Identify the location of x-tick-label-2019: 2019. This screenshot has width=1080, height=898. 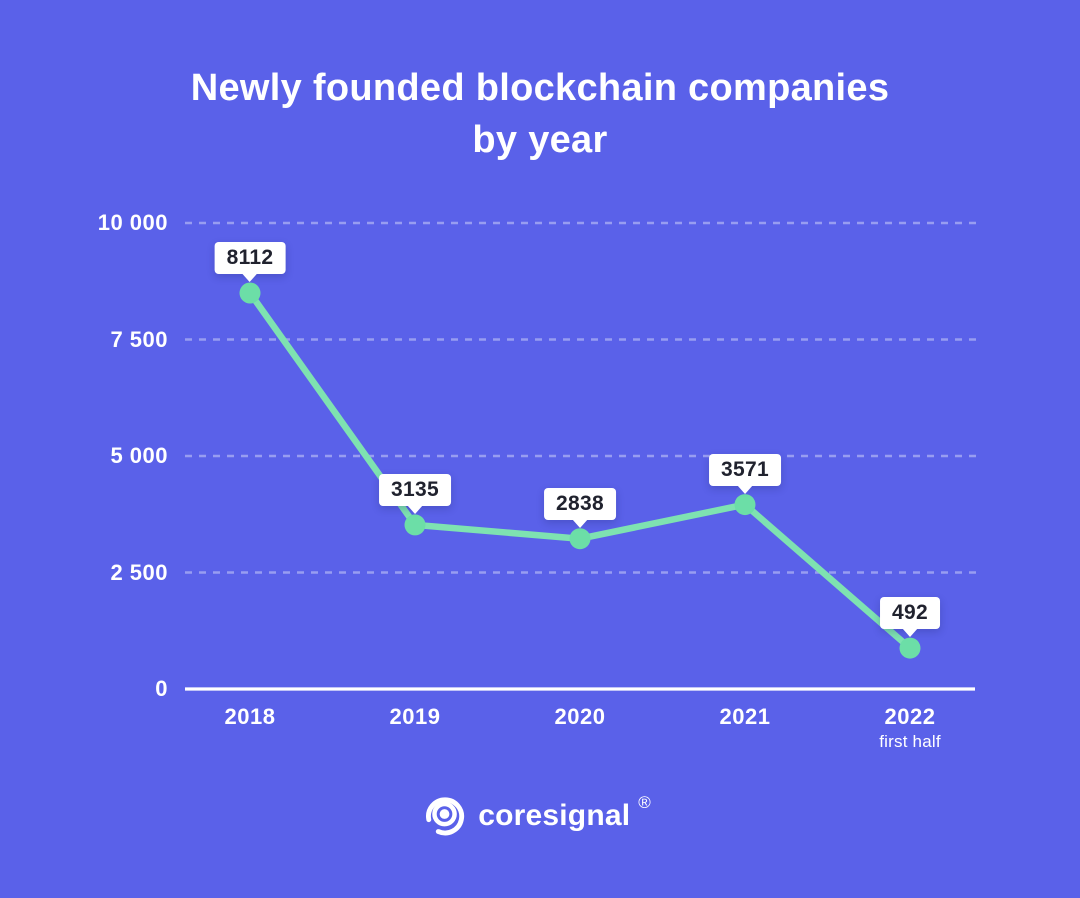
(415, 716).